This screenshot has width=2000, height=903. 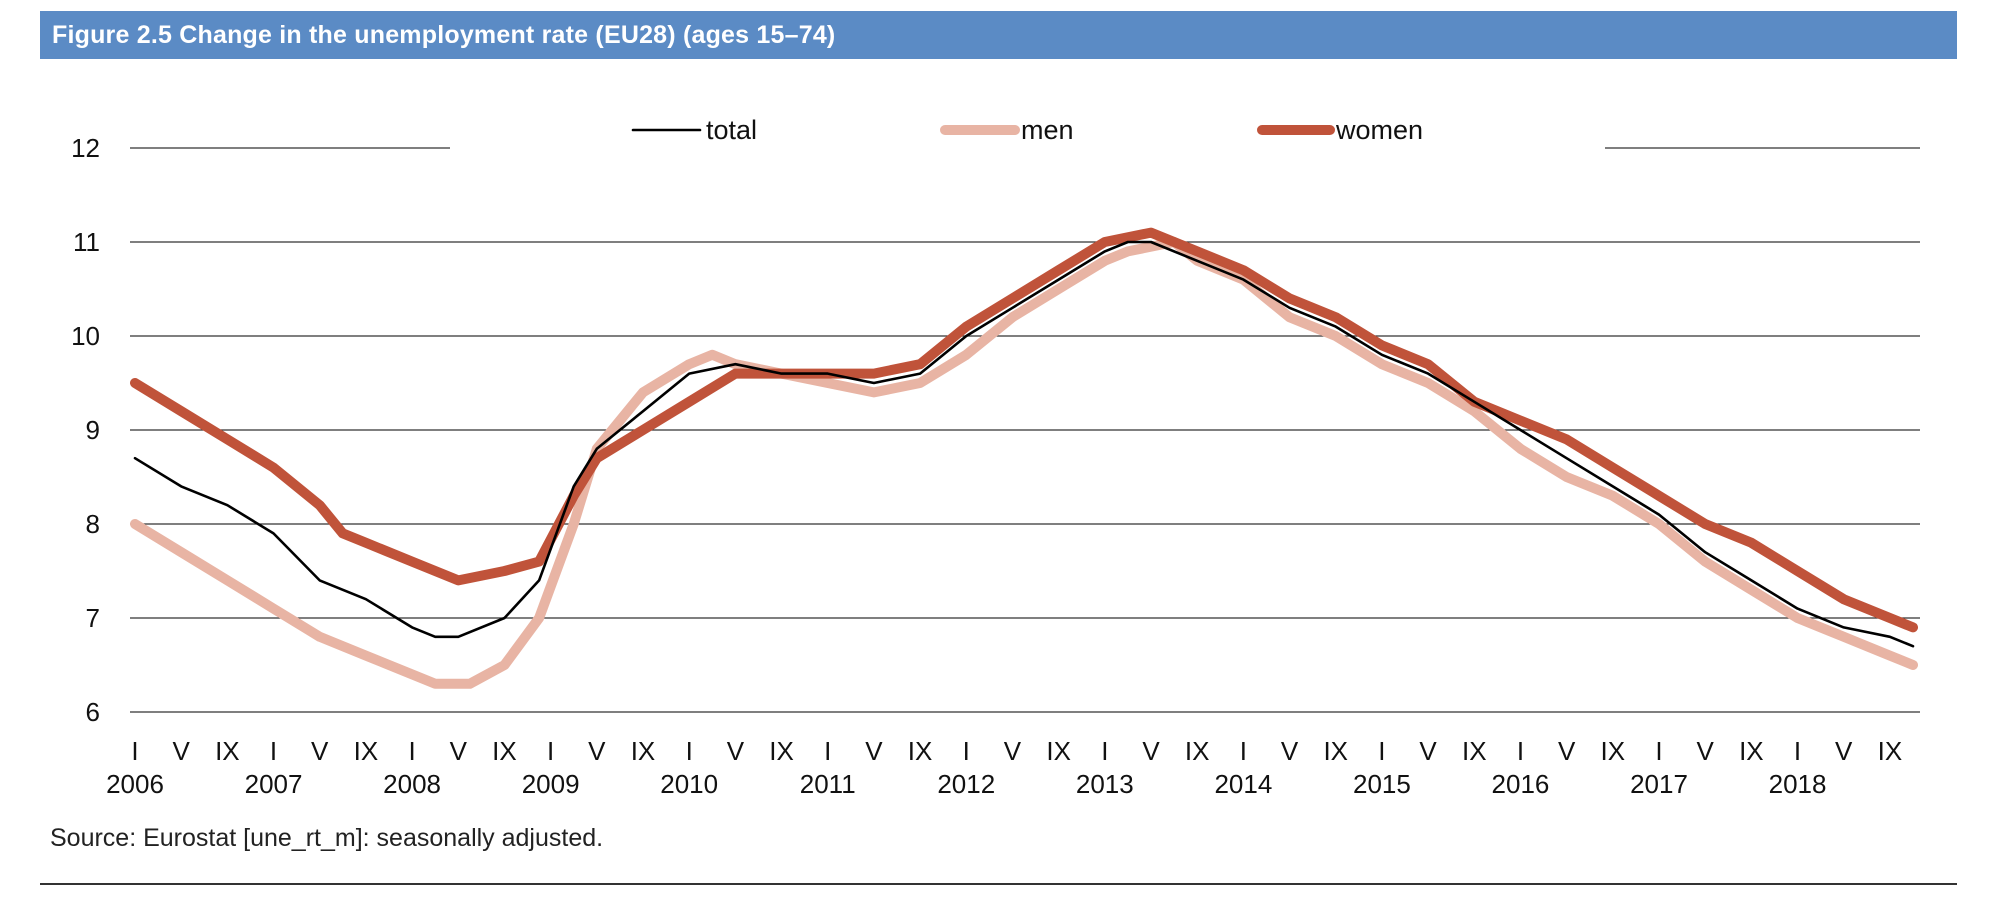 I want to click on x-year-label: 2007, so click(x=274, y=784).